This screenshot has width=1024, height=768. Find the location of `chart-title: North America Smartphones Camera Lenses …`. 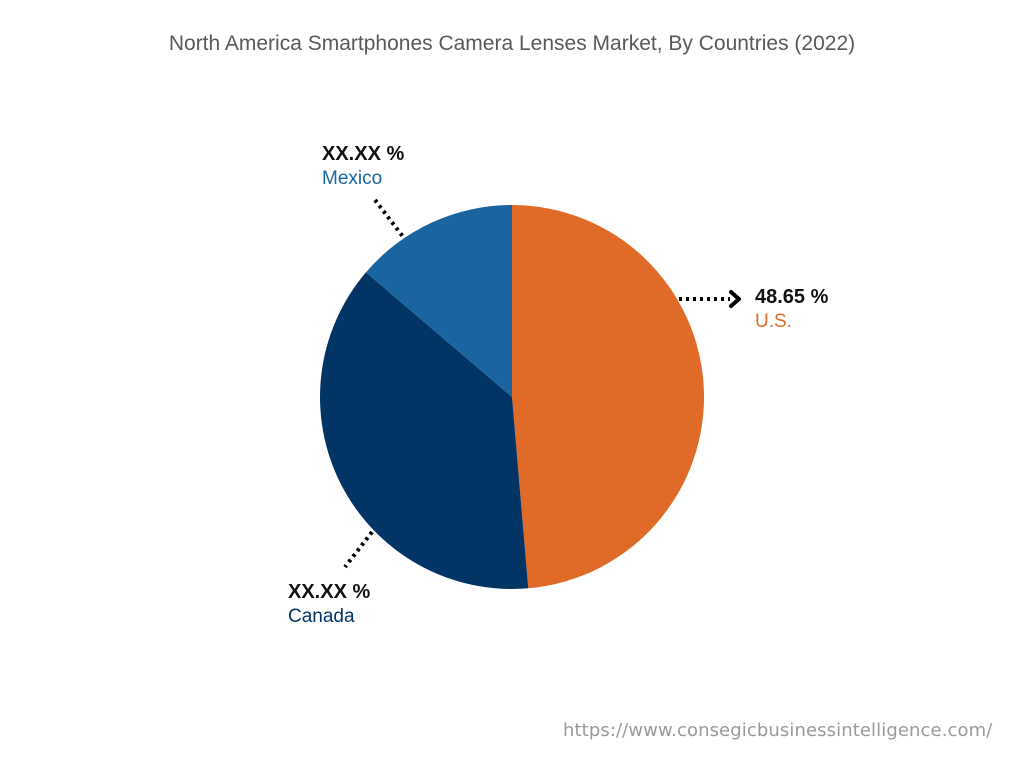

chart-title: North America Smartphones Camera Lenses … is located at coordinates (512, 43).